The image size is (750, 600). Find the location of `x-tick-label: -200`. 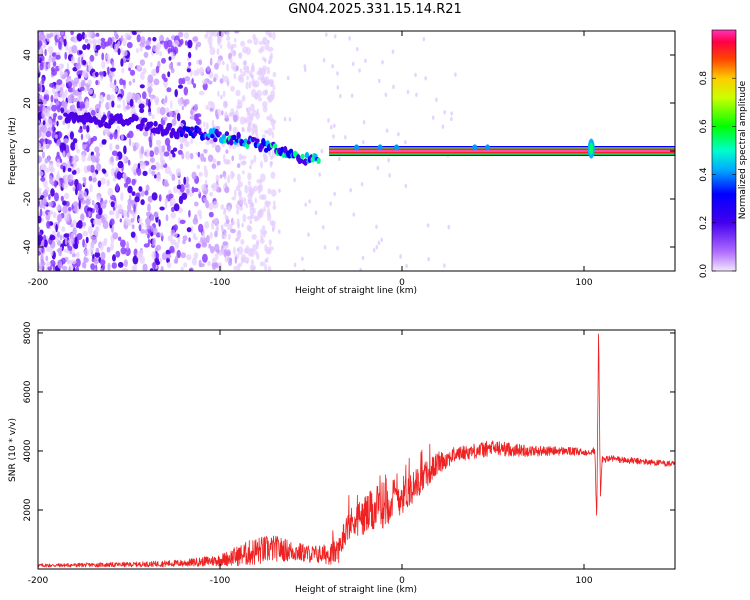

x-tick-label: -200 is located at coordinates (38, 581).